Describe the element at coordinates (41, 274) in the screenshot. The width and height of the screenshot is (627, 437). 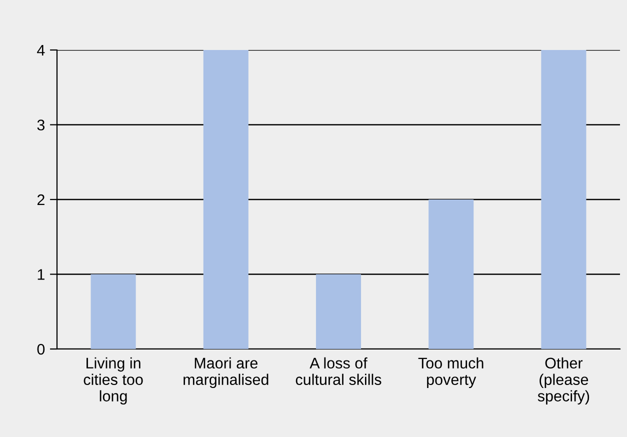
I see `y-tick-label: 1` at that location.